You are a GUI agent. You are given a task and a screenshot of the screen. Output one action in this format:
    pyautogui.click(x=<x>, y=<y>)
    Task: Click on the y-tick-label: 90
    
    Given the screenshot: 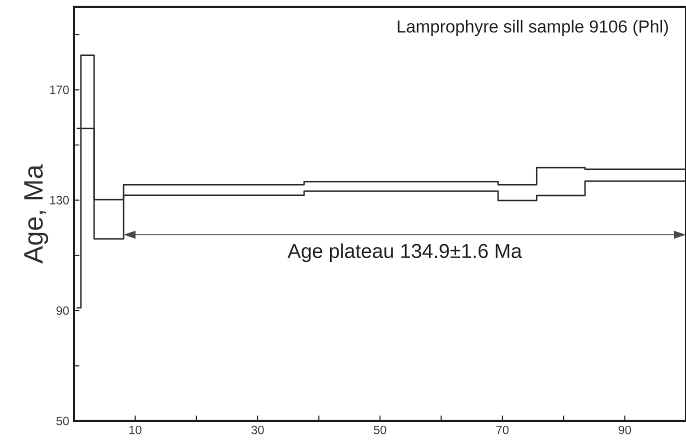 What is the action you would take?
    pyautogui.click(x=62, y=310)
    